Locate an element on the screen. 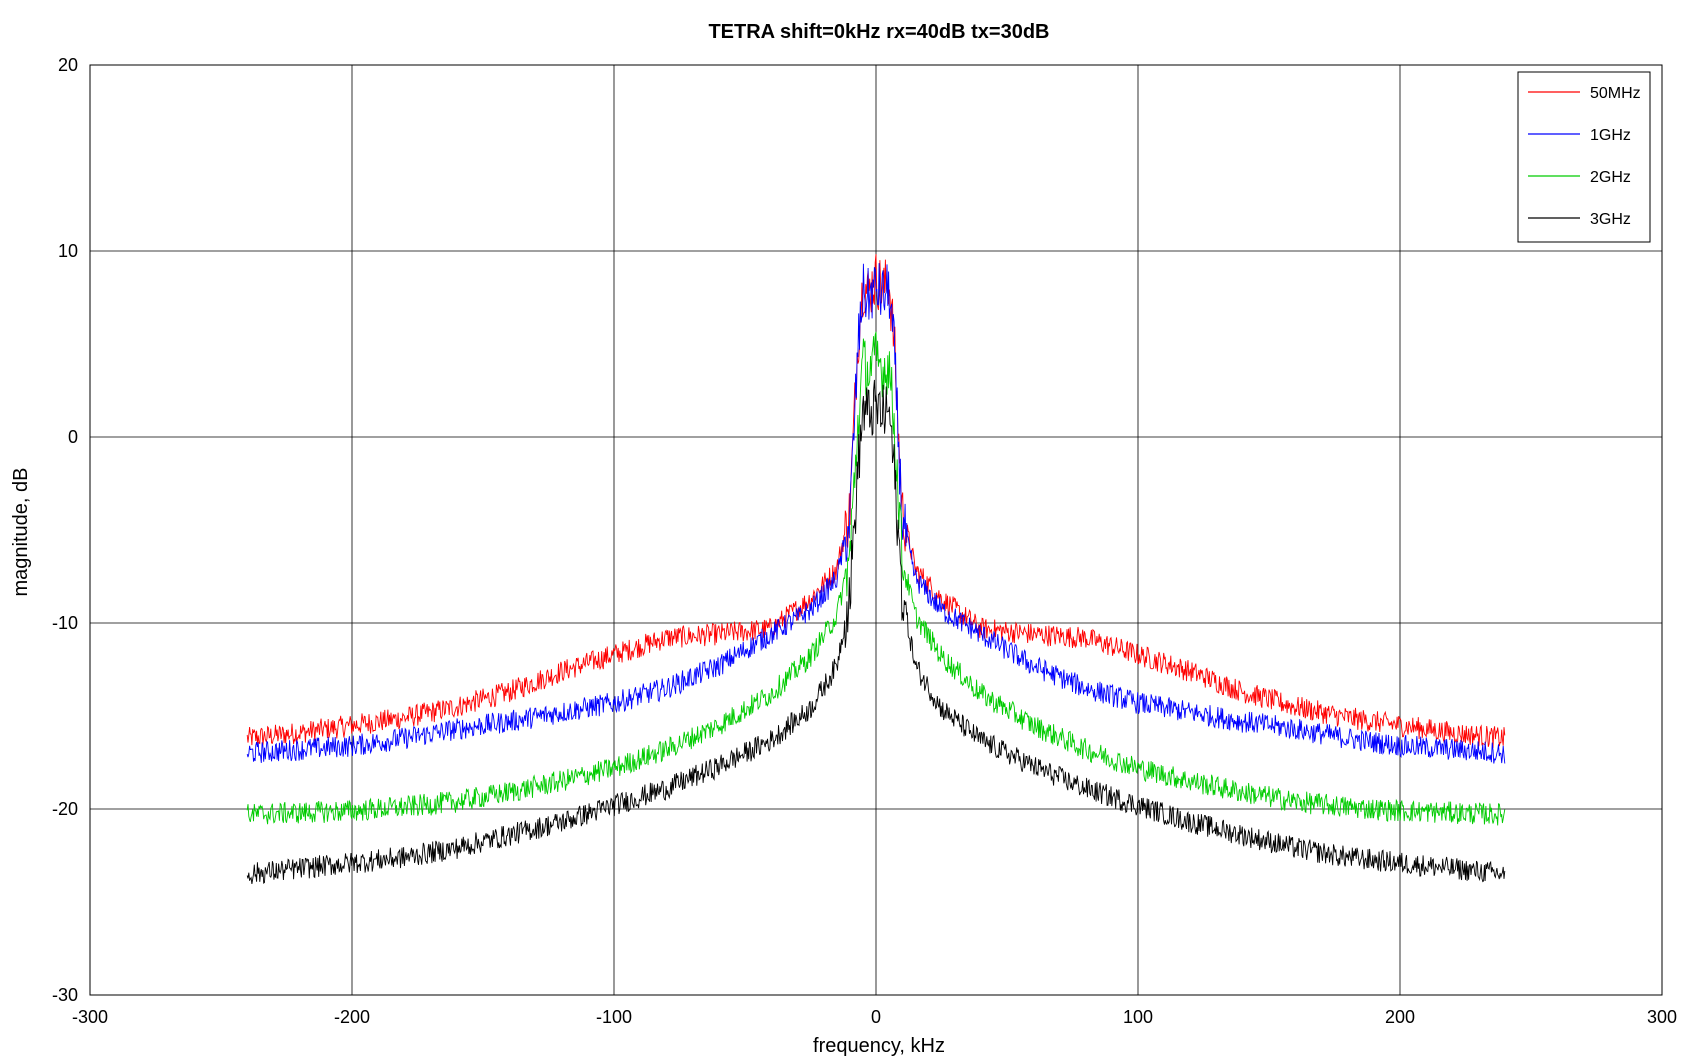 The height and width of the screenshot is (1056, 1690). legend-label: 50MHz is located at coordinates (1615, 93).